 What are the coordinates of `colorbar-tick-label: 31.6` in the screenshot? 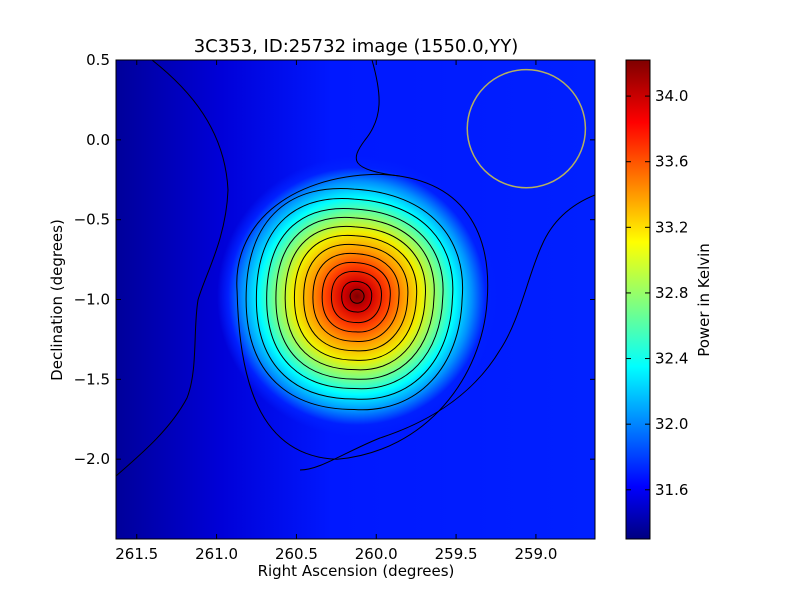 It's located at (671, 490).